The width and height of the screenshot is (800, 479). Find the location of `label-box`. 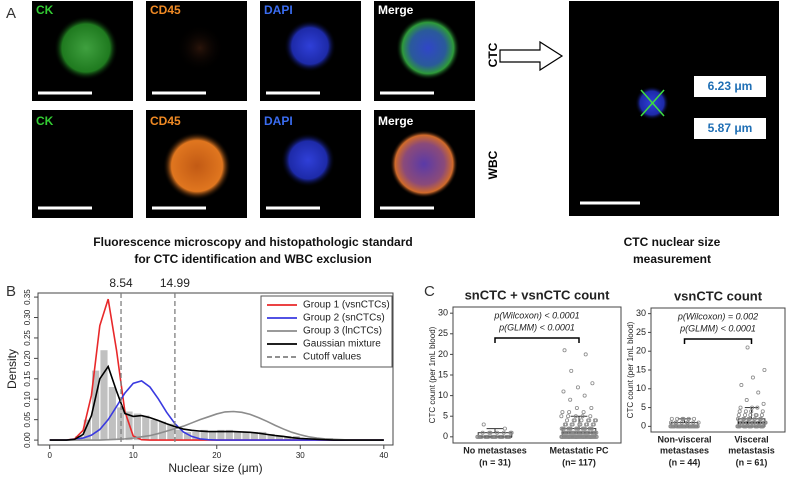

label-box is located at coordinates (730, 86).